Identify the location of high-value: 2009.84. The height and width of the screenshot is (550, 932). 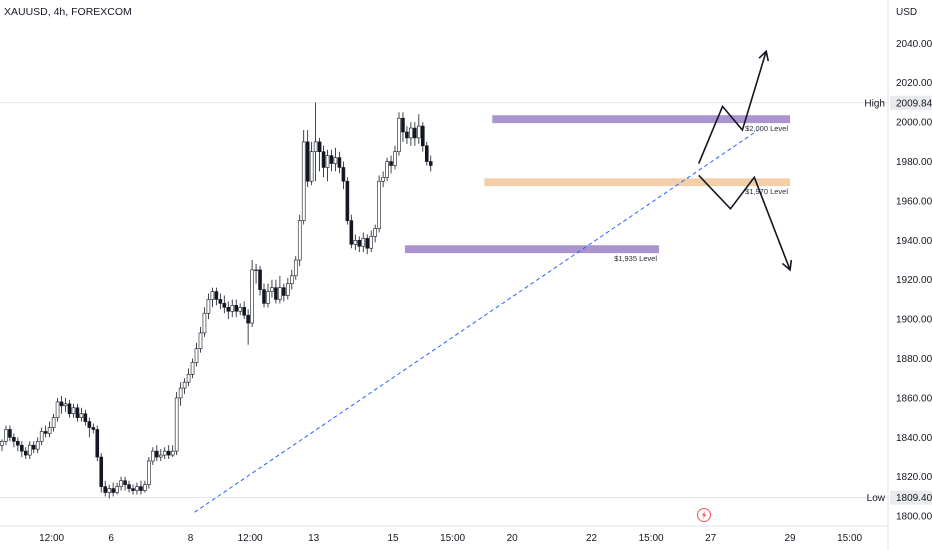
(914, 103).